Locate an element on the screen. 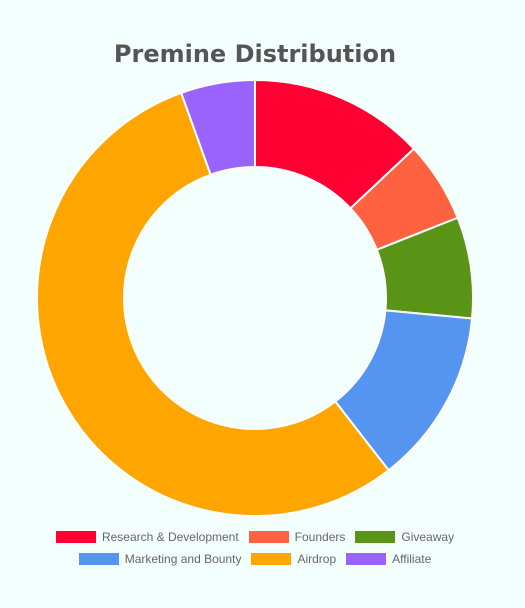 This screenshot has height=608, width=525. legend-item-giveaway: Giveaway is located at coordinates (404, 537).